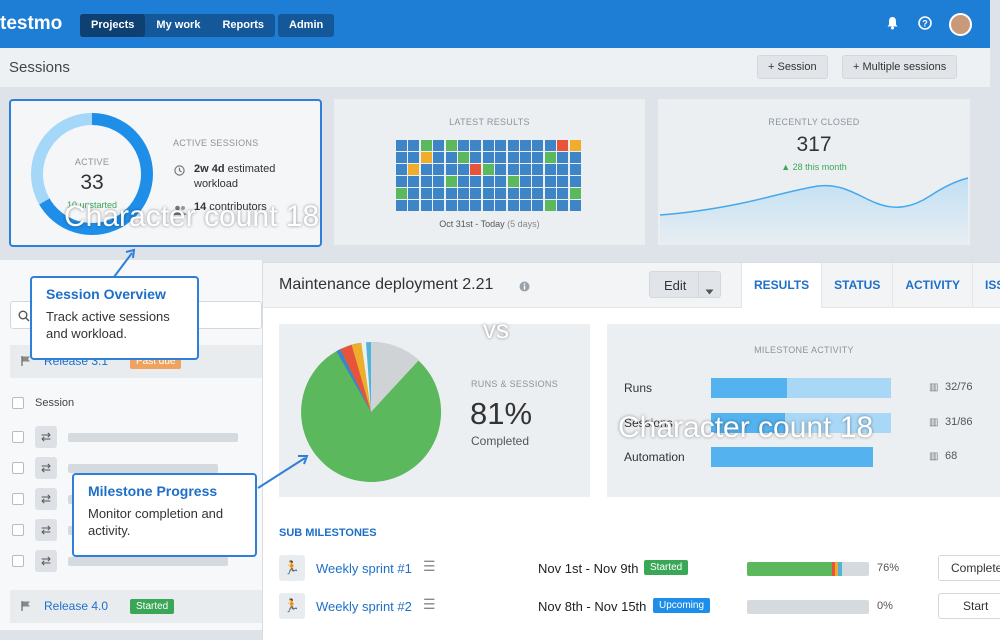  Describe the element at coordinates (192, 216) in the screenshot. I see `overlay-label-left: Character count 18` at that location.